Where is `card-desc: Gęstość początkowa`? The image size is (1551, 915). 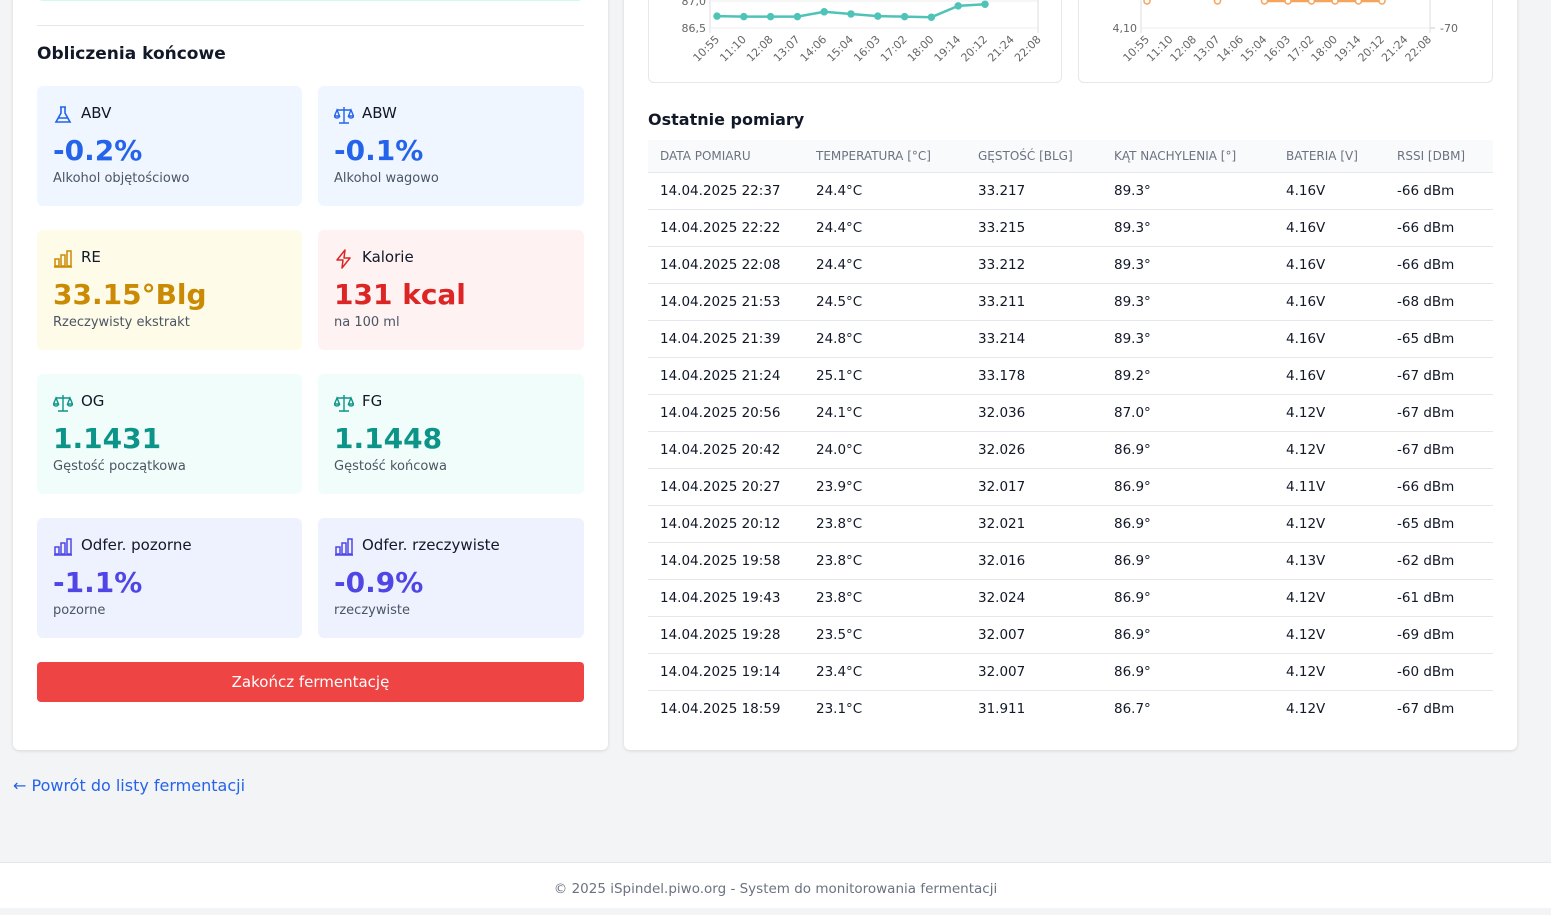 card-desc: Gęstość początkowa is located at coordinates (119, 466).